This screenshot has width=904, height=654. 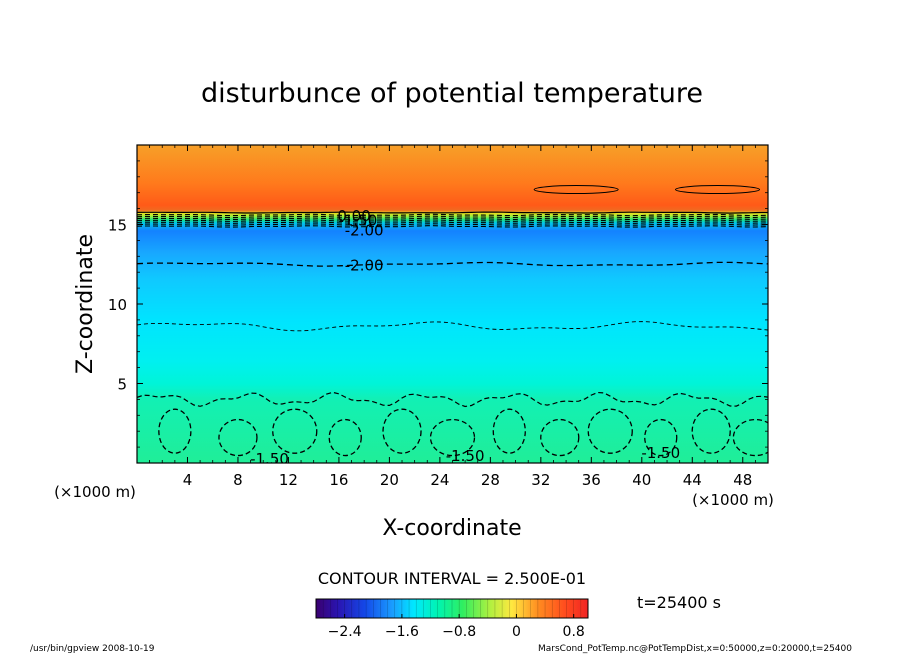 What do you see at coordinates (338, 480) in the screenshot?
I see `x-tick-label: 16` at bounding box center [338, 480].